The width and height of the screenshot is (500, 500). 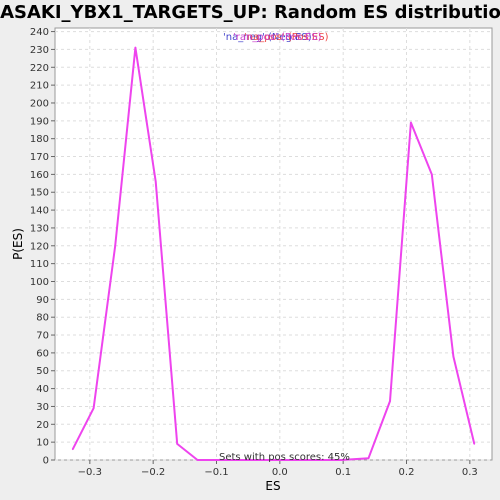 What do you see at coordinates (470, 472) in the screenshot?
I see `x-tick-label: 0.3` at bounding box center [470, 472].